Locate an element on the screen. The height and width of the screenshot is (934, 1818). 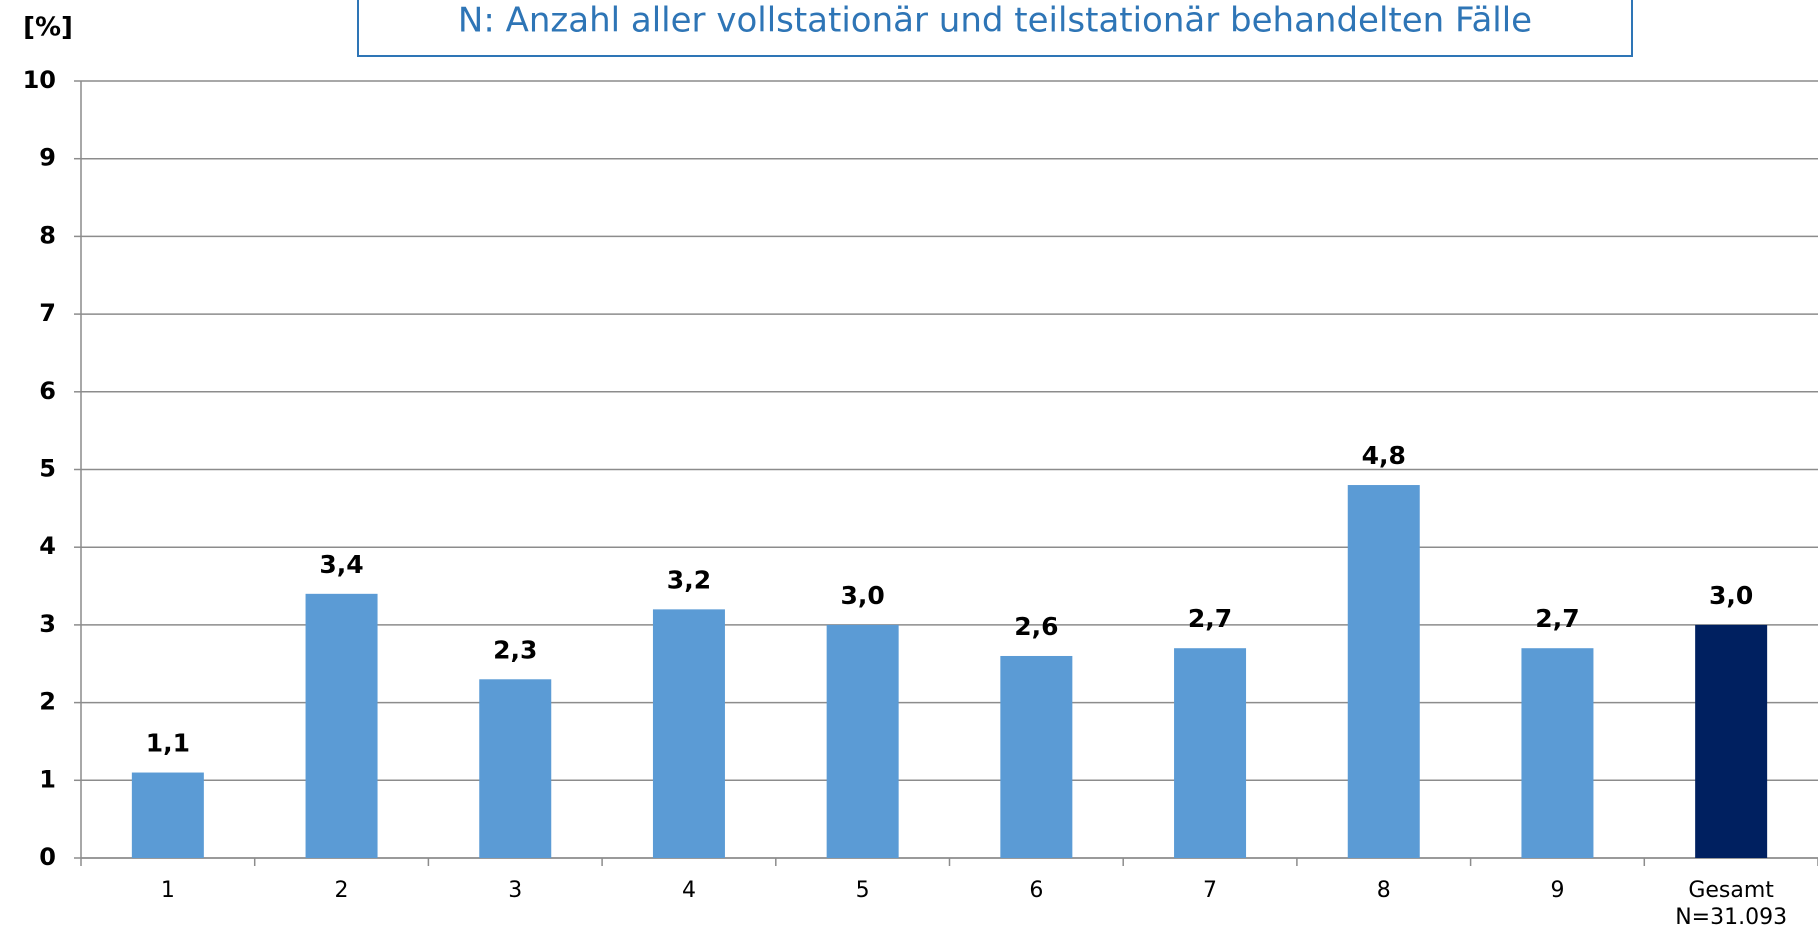
x-tick-label: 4 is located at coordinates (689, 890).